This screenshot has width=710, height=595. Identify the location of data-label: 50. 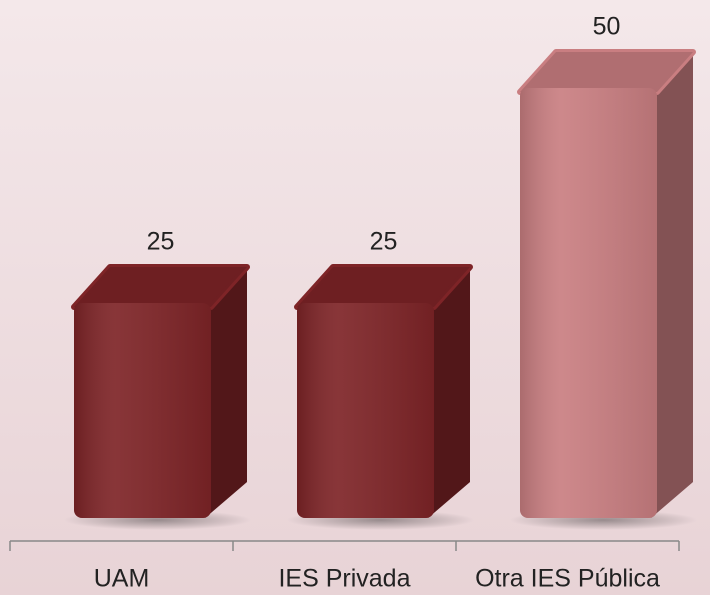
(607, 27).